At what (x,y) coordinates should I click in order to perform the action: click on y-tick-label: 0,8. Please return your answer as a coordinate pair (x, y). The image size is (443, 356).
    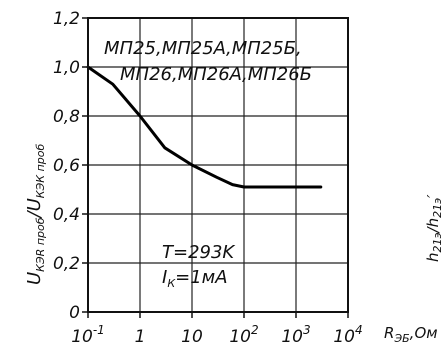
    Looking at the image, I should click on (66, 117).